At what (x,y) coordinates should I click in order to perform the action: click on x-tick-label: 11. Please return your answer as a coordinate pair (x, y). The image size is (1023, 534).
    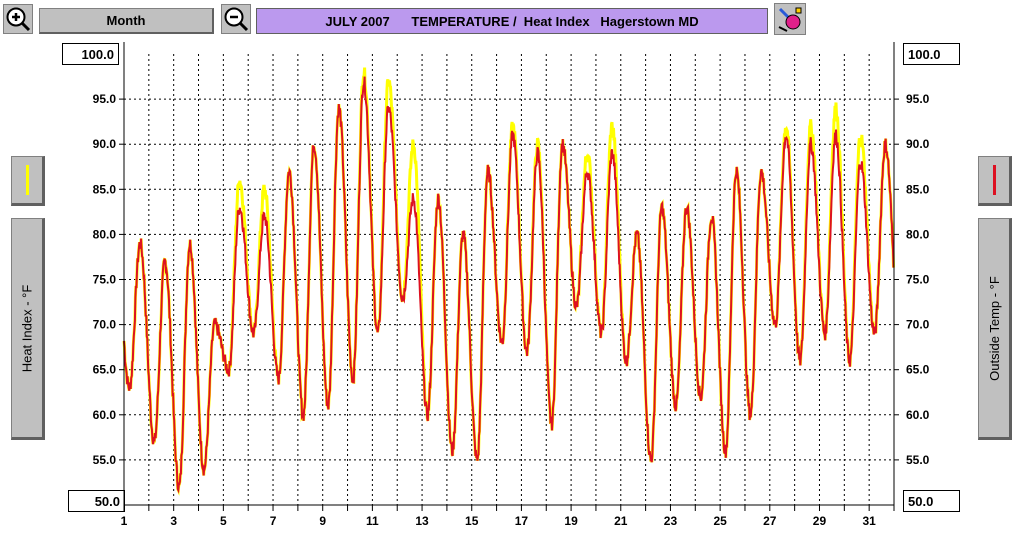
    Looking at the image, I should click on (372, 521).